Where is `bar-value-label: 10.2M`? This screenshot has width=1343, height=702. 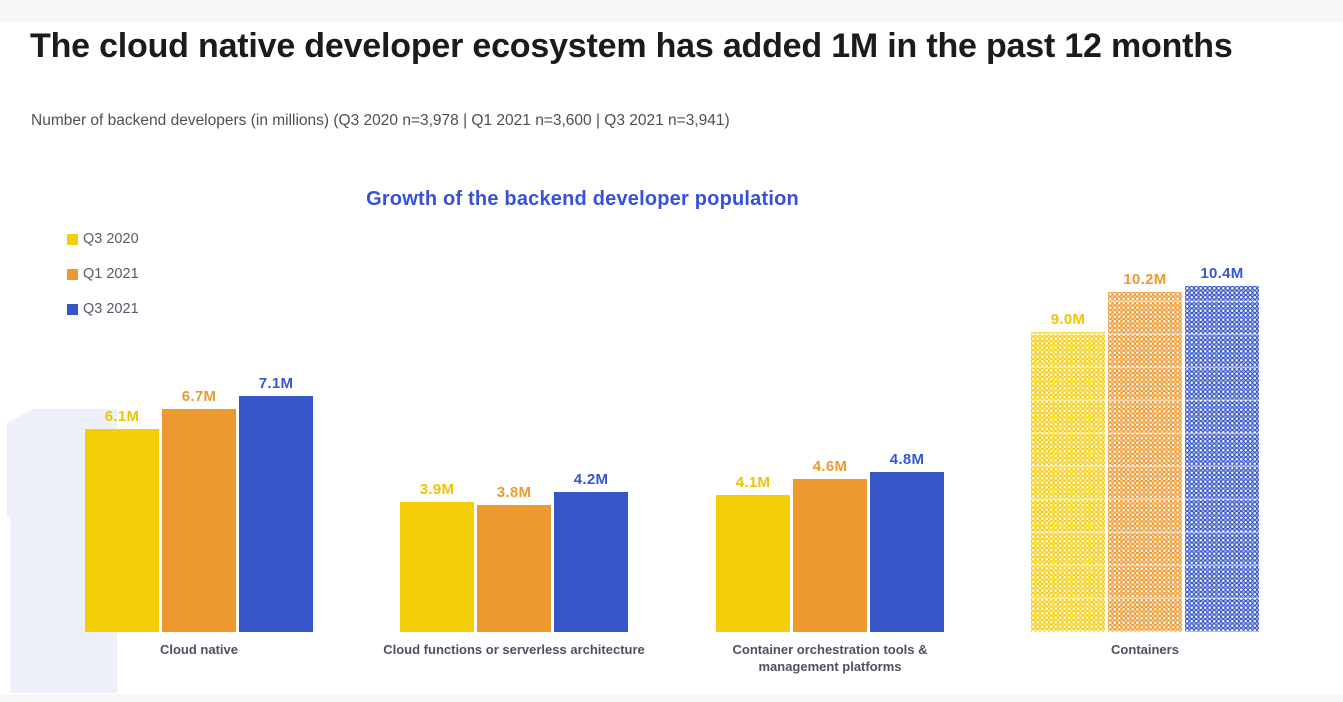
bar-value-label: 10.2M is located at coordinates (1145, 279).